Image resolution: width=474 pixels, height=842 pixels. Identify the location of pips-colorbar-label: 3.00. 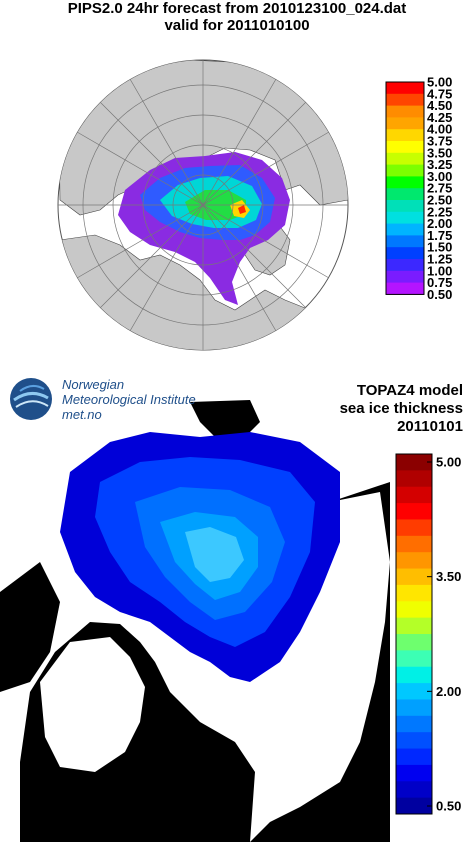
(439, 176).